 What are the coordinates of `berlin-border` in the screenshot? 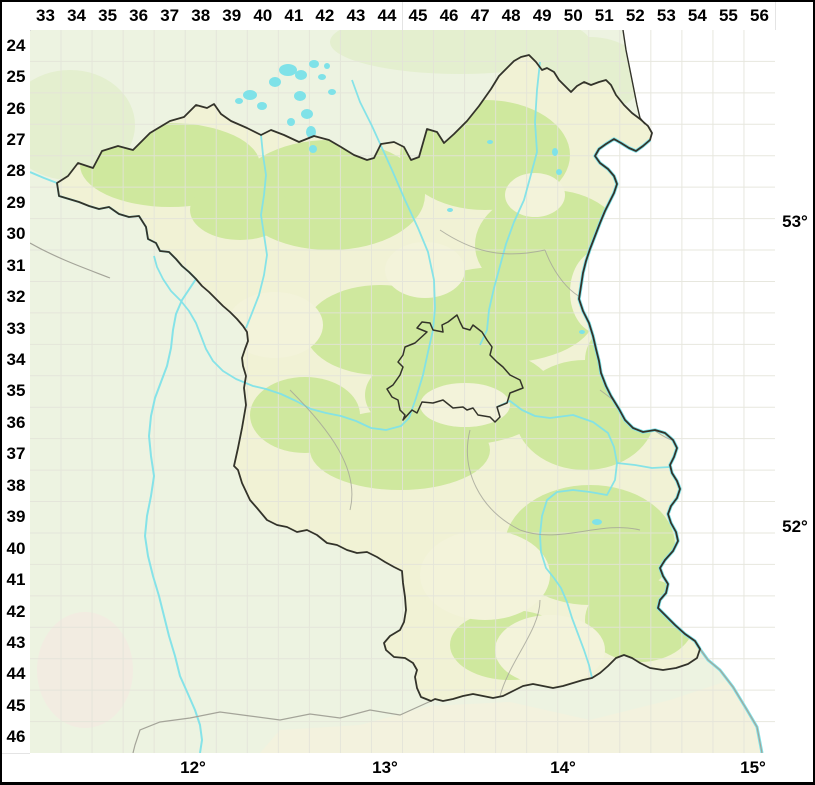 It's located at (455, 368).